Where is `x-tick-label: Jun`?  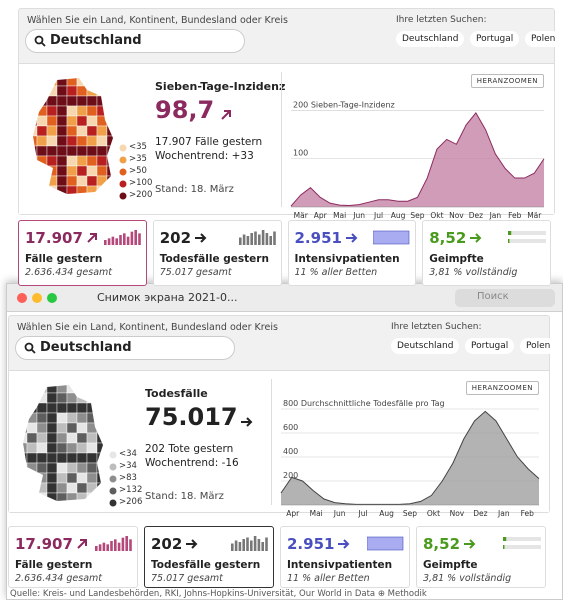 x-tick-label: Jun is located at coordinates (358, 215).